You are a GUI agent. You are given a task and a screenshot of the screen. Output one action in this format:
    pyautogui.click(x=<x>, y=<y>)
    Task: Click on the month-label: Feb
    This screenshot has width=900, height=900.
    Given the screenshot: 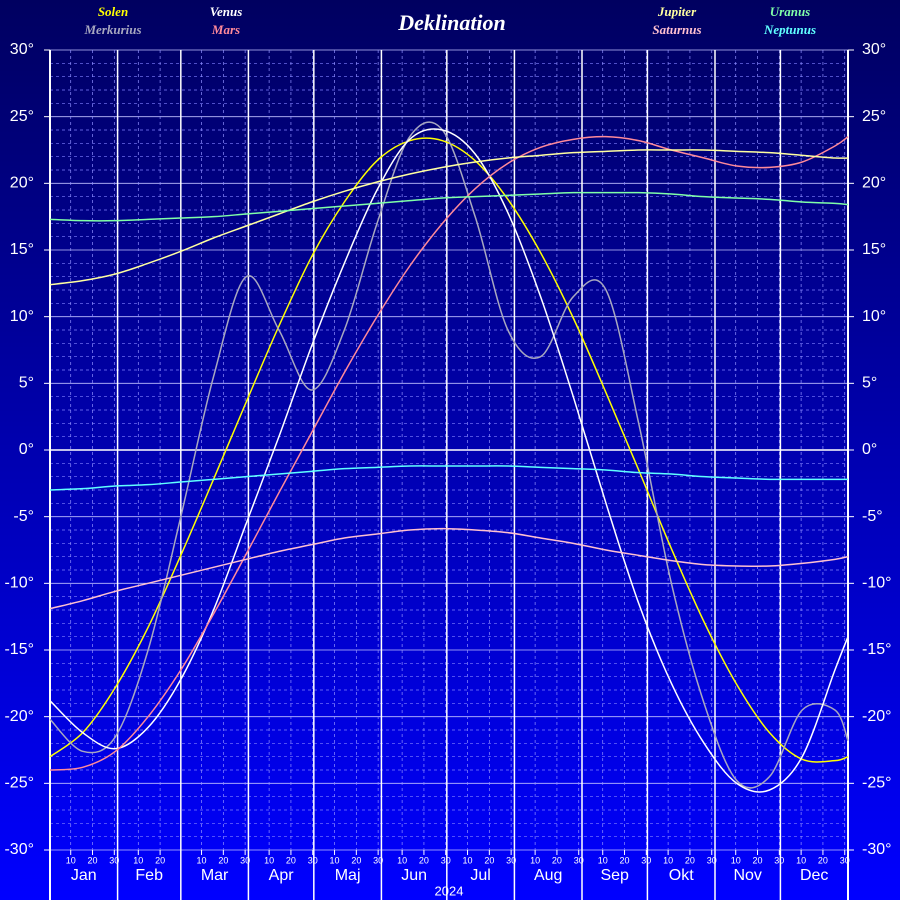 What is the action you would take?
    pyautogui.click(x=149, y=875)
    